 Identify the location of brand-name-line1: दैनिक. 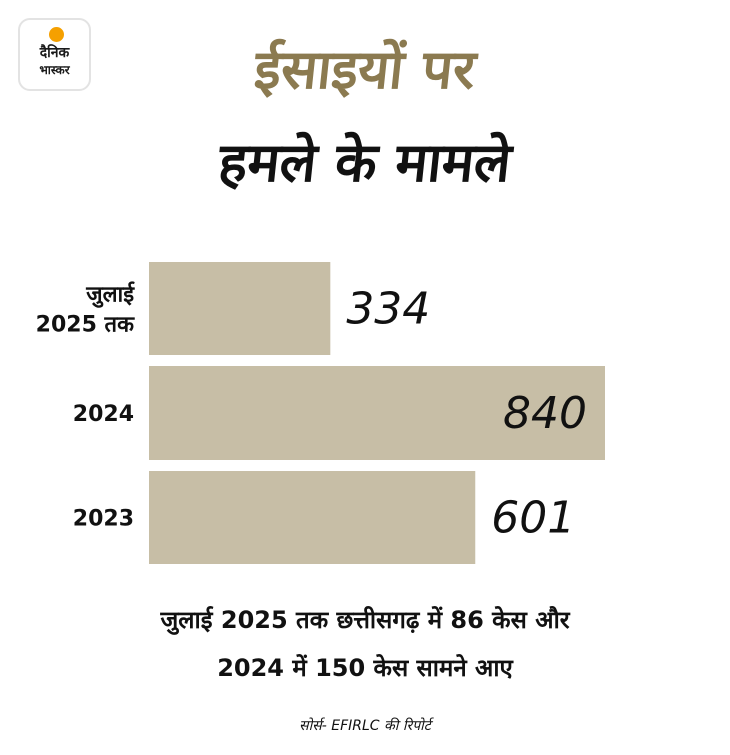
(54, 53).